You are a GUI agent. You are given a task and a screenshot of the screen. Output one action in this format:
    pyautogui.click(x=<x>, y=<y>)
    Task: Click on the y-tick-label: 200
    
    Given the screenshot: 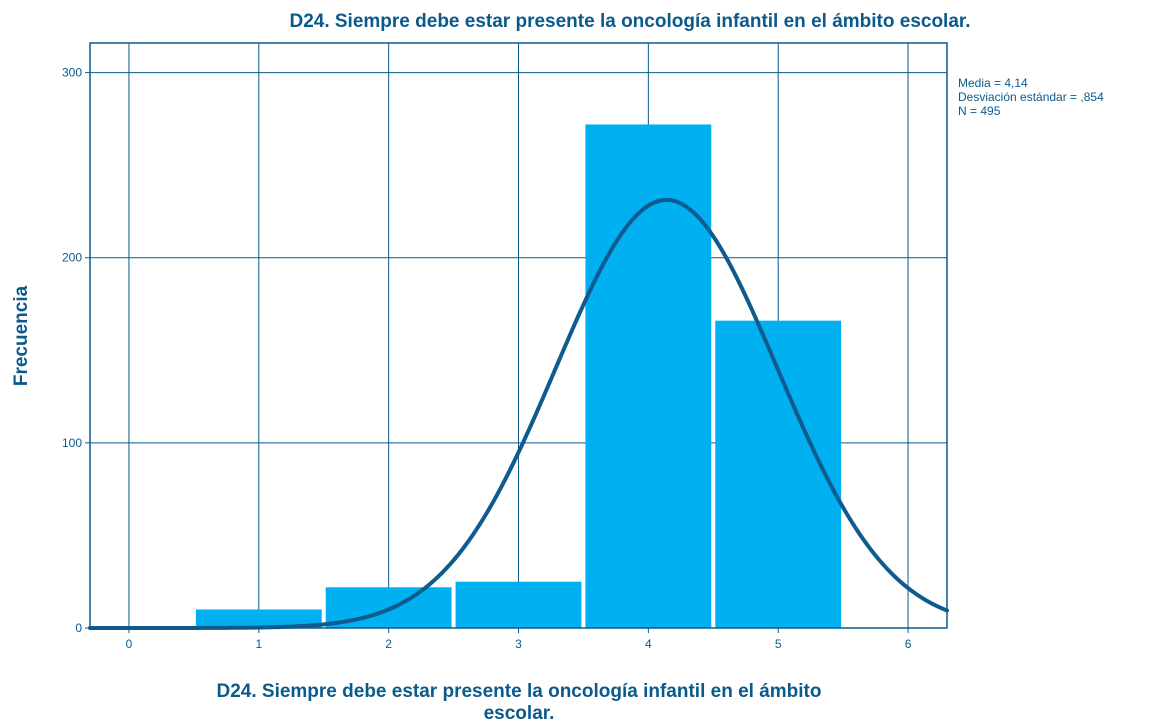 What is the action you would take?
    pyautogui.click(x=72, y=258)
    